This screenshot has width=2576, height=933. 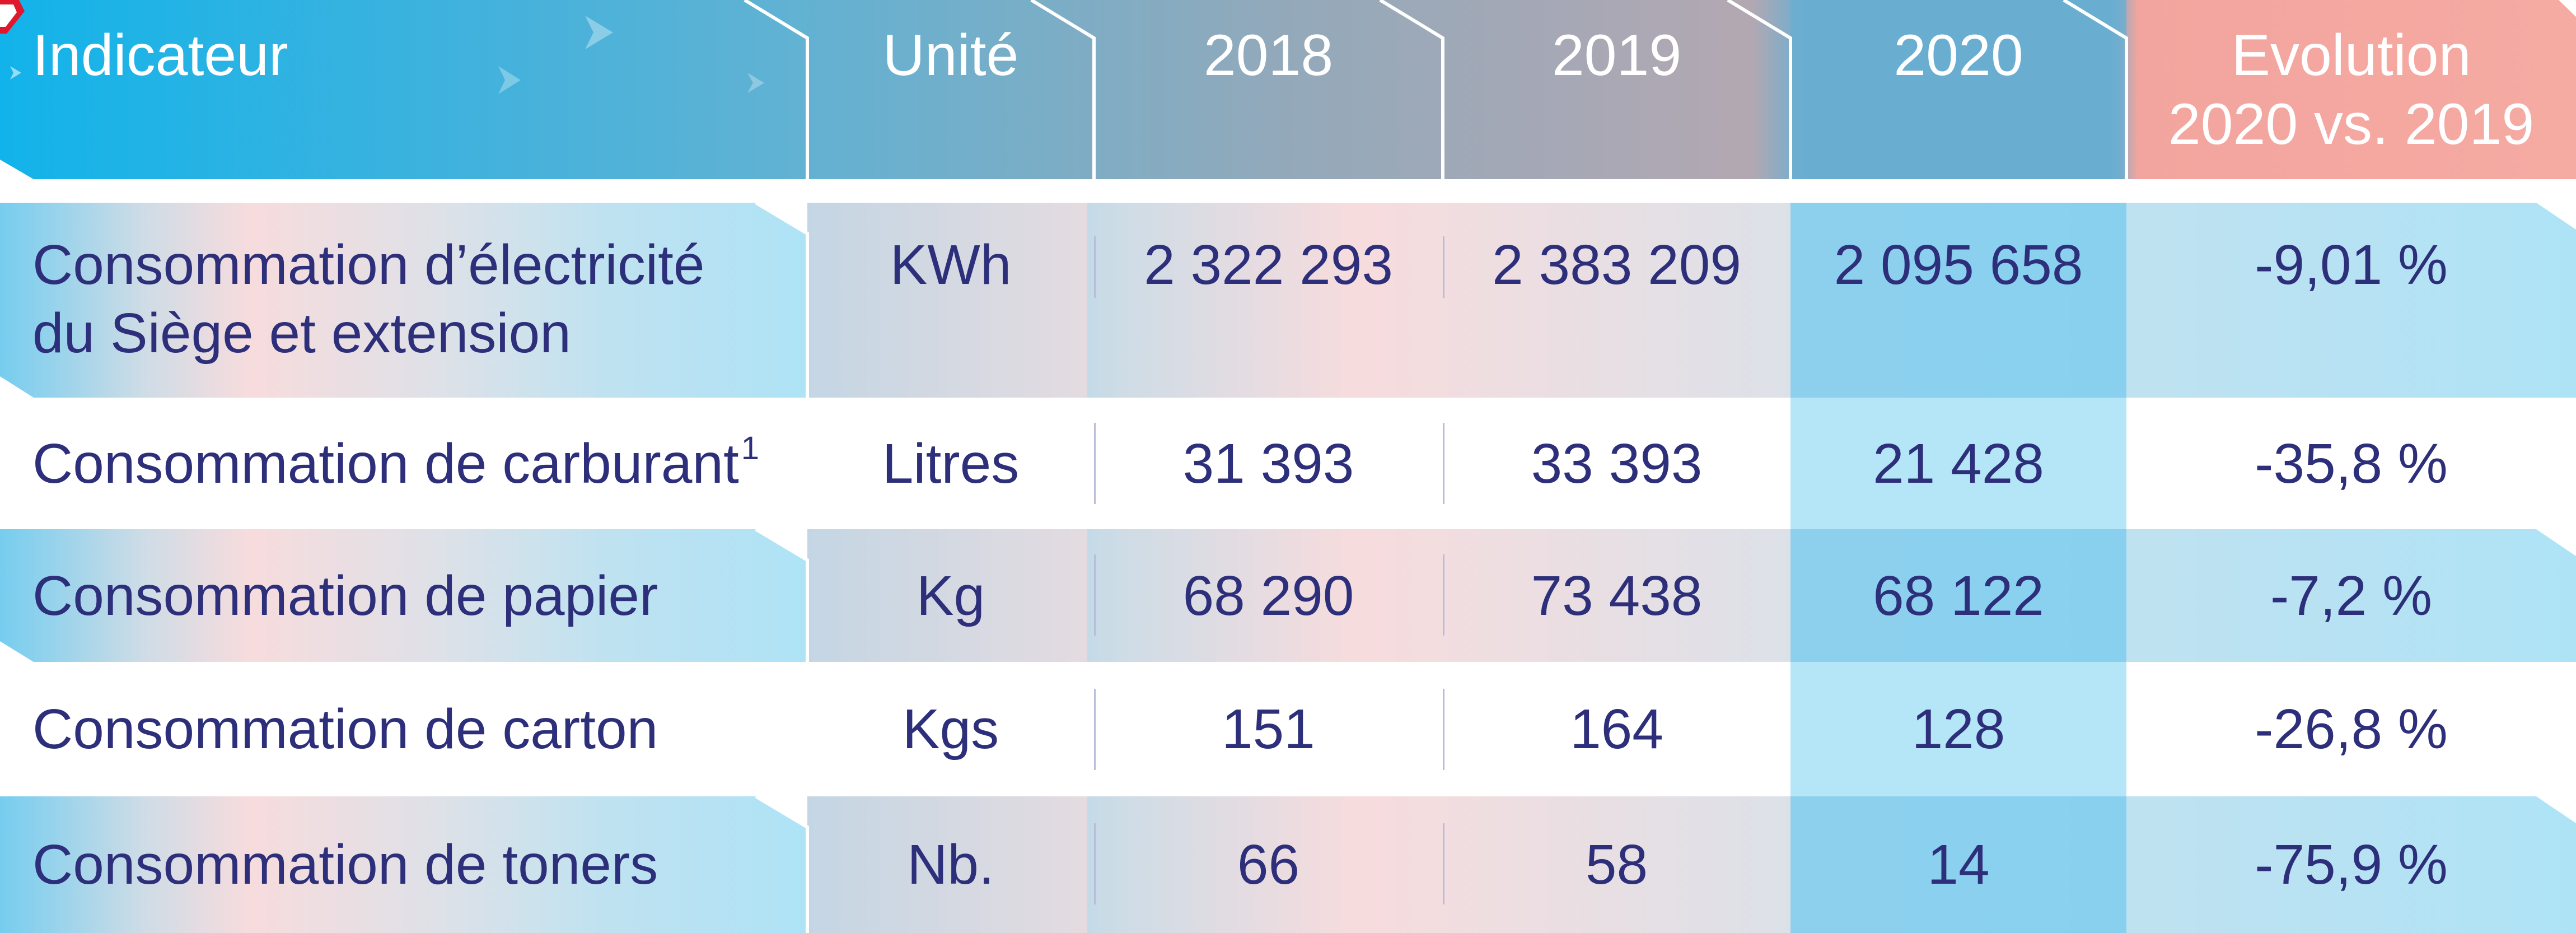 I want to click on cell-2019: 2 383 209, so click(x=1616, y=265).